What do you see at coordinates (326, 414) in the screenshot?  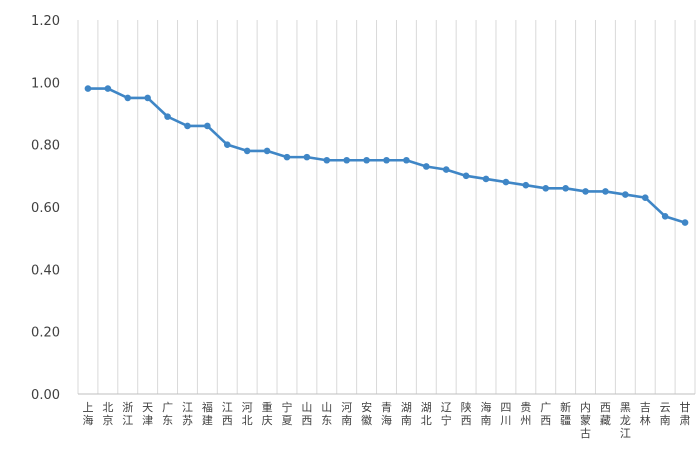 I see `x-tick-label: 山东` at bounding box center [326, 414].